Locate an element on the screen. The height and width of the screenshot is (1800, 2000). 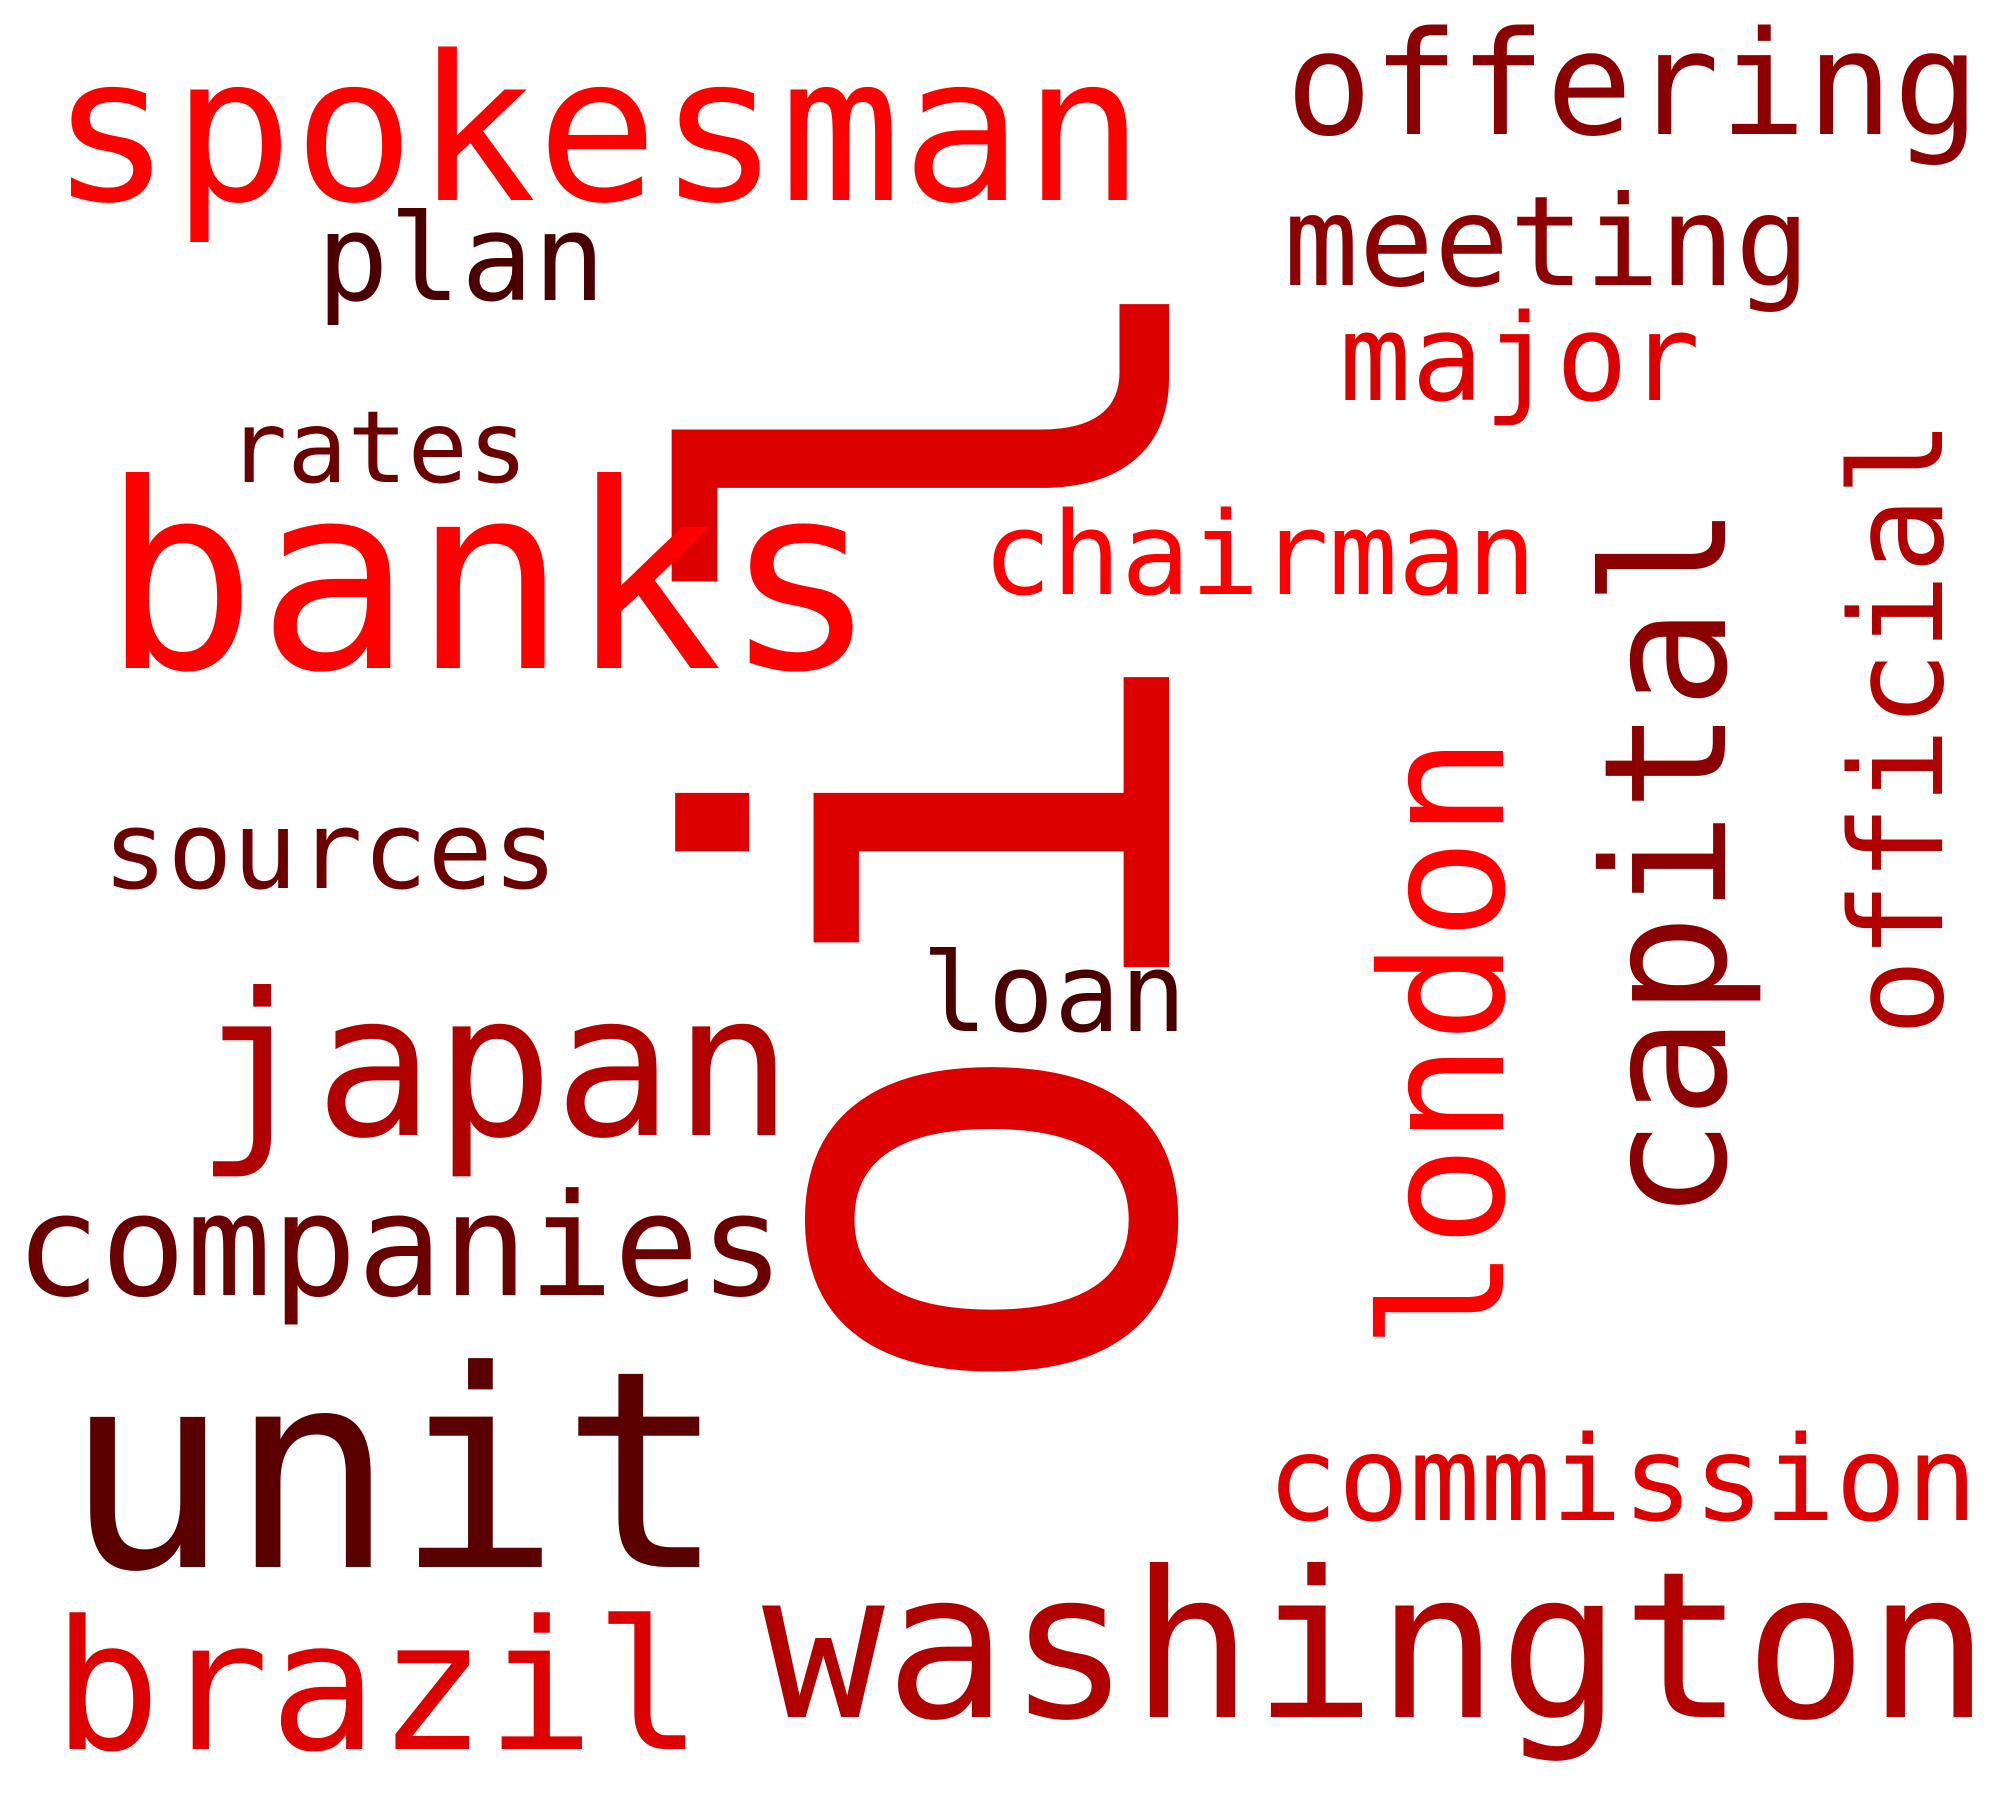
word-spokesman: spokesman is located at coordinates (597, 130).